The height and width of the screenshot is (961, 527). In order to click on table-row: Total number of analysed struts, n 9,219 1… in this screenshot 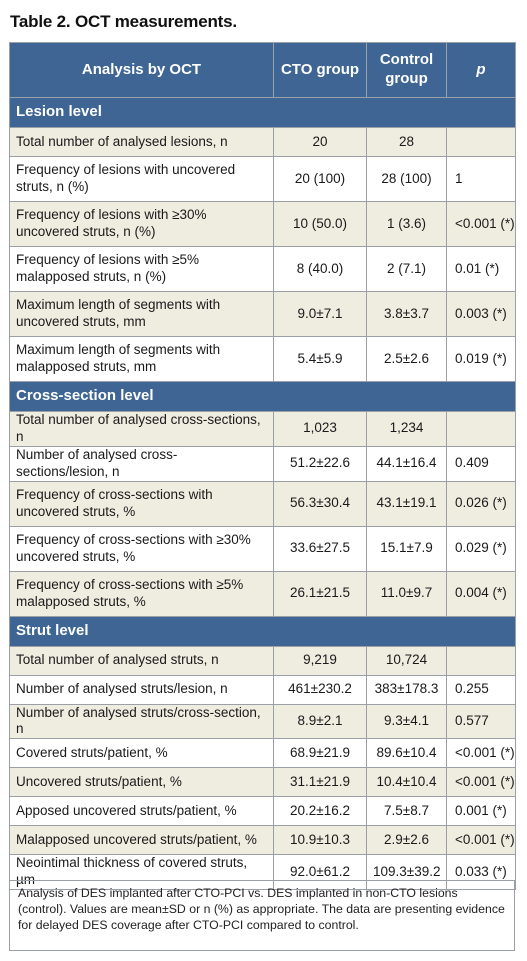, I will do `click(262, 660)`.